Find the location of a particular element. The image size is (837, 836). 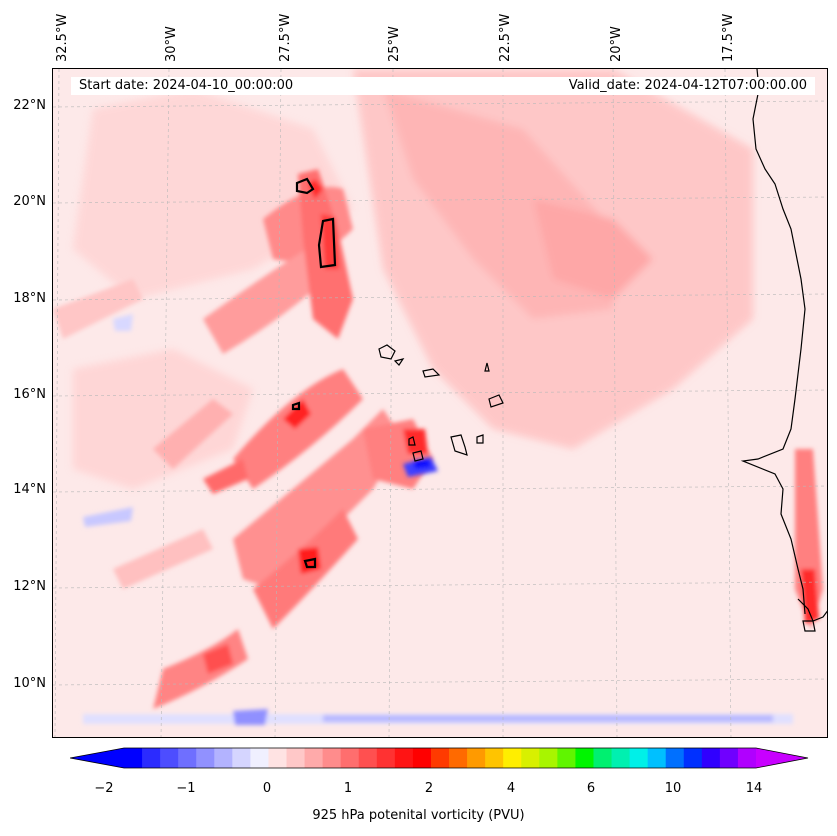

africa-coastline is located at coordinates (773, 342).